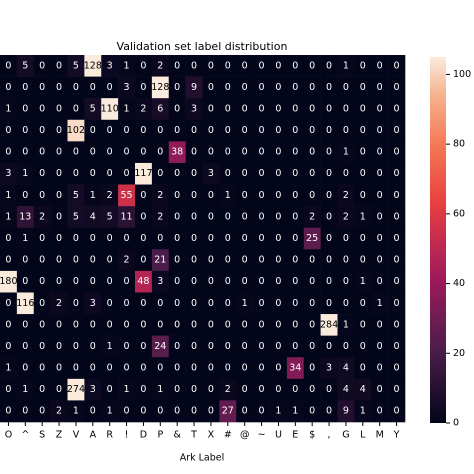  What do you see at coordinates (295, 368) in the screenshot?
I see `cell-label: 34` at bounding box center [295, 368].